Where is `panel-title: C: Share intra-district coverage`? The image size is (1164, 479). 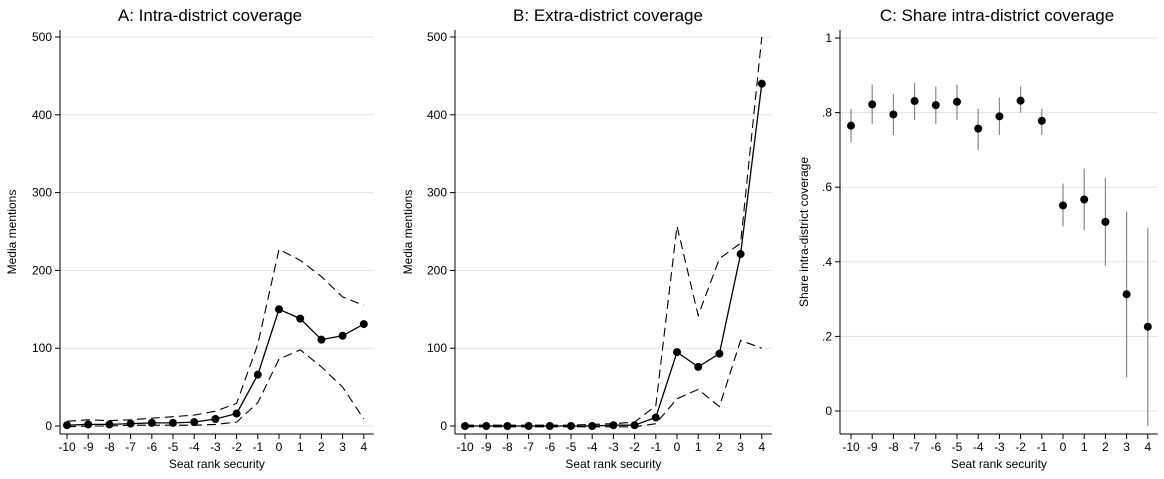
panel-title: C: Share intra-district coverage is located at coordinates (997, 15).